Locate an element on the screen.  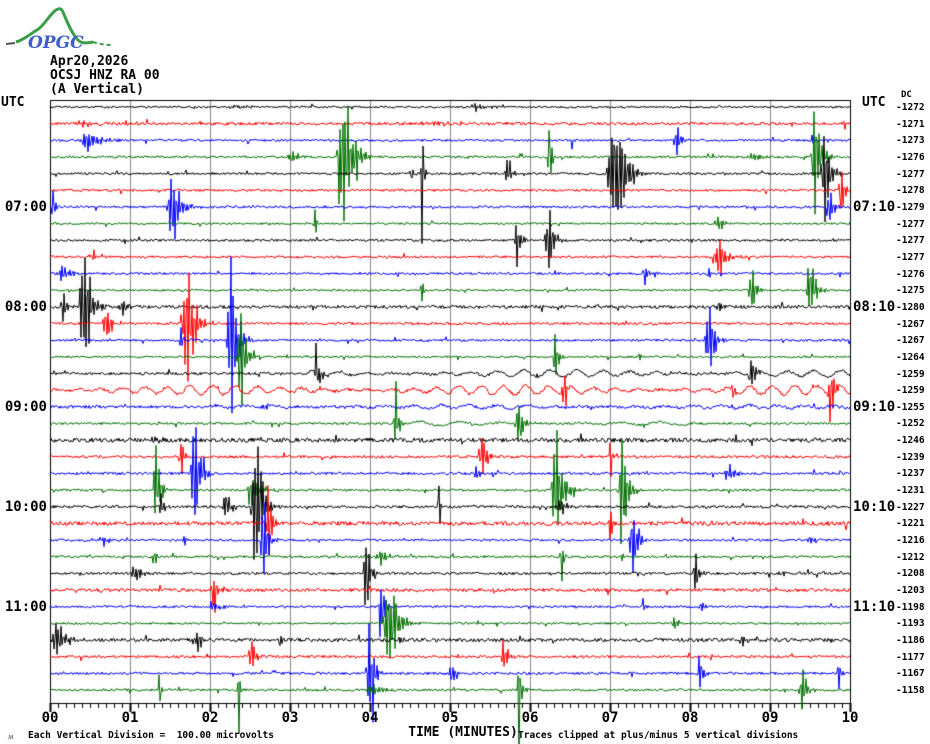
logo-left-dash is located at coordinates (10, 43).